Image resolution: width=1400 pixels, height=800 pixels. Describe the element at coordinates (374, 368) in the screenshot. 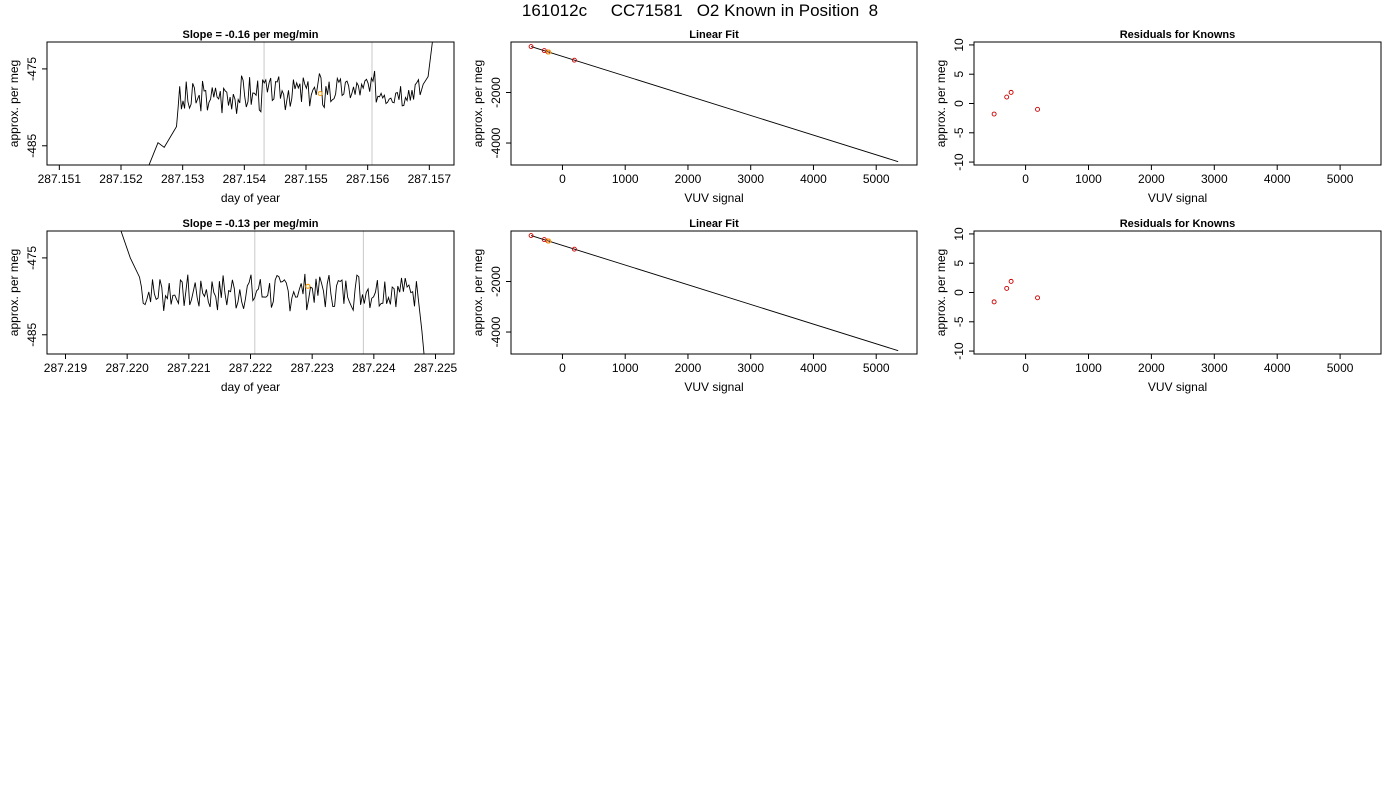

I see `x-tick-label: 287.224` at that location.